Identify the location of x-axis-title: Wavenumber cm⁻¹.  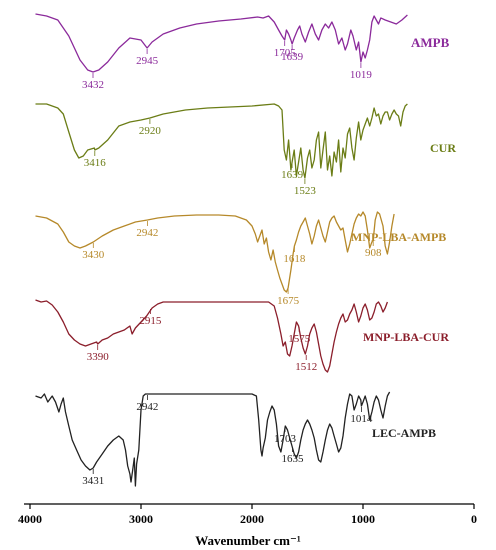
(248, 540).